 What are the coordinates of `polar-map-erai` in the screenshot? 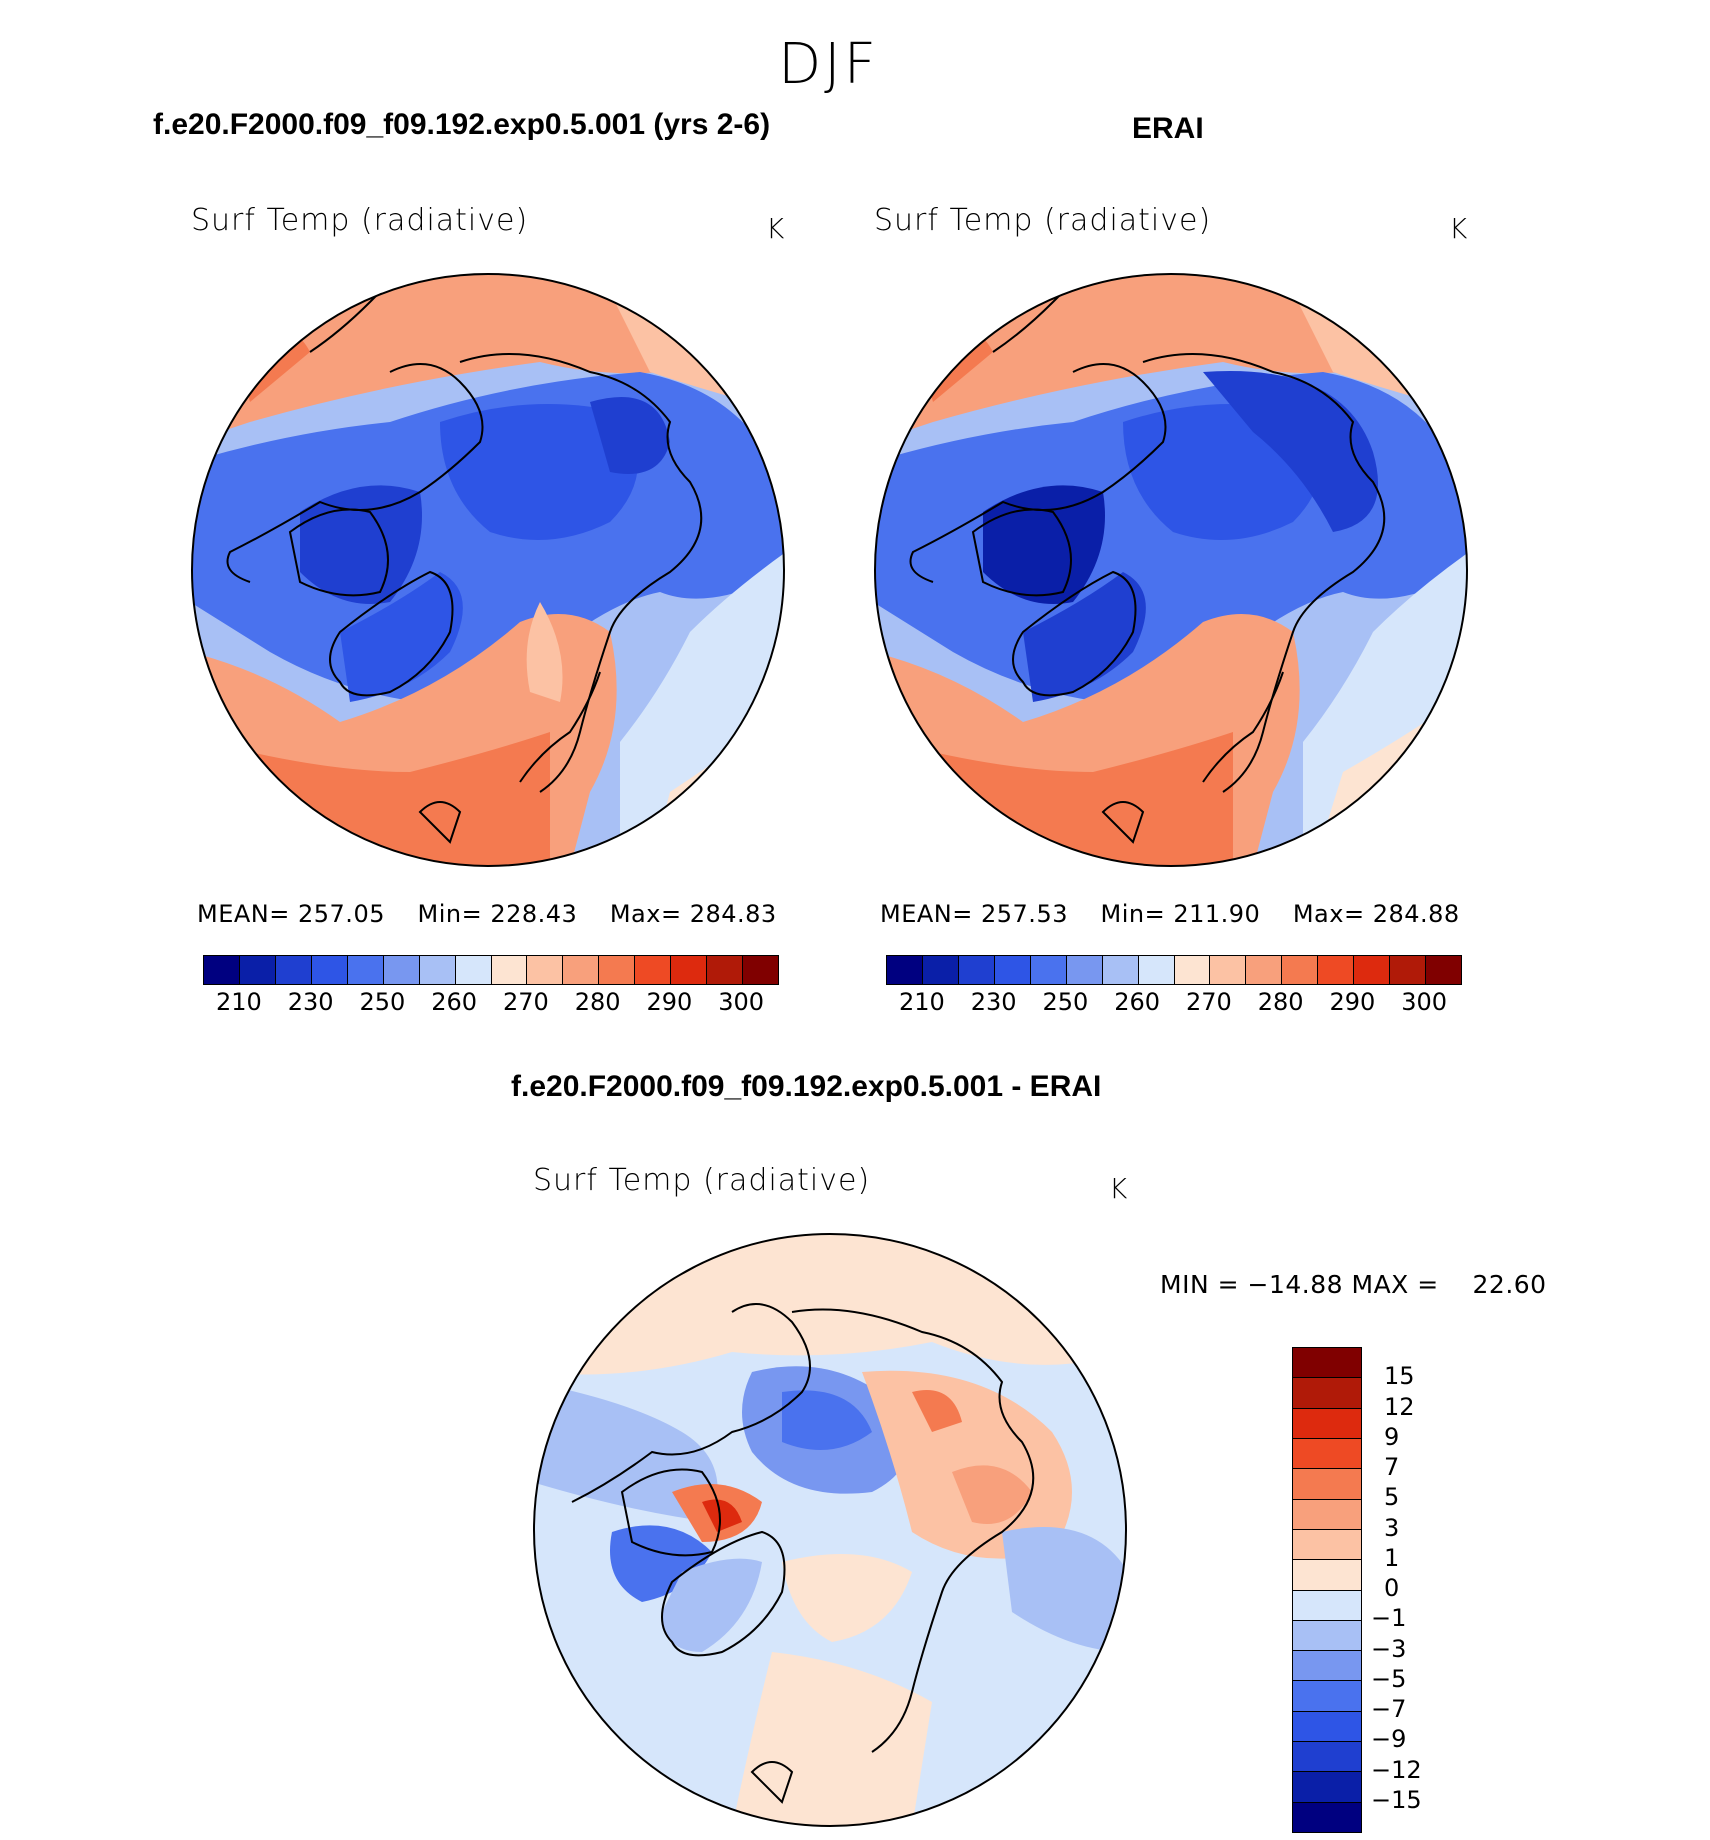 It's located at (1171, 570).